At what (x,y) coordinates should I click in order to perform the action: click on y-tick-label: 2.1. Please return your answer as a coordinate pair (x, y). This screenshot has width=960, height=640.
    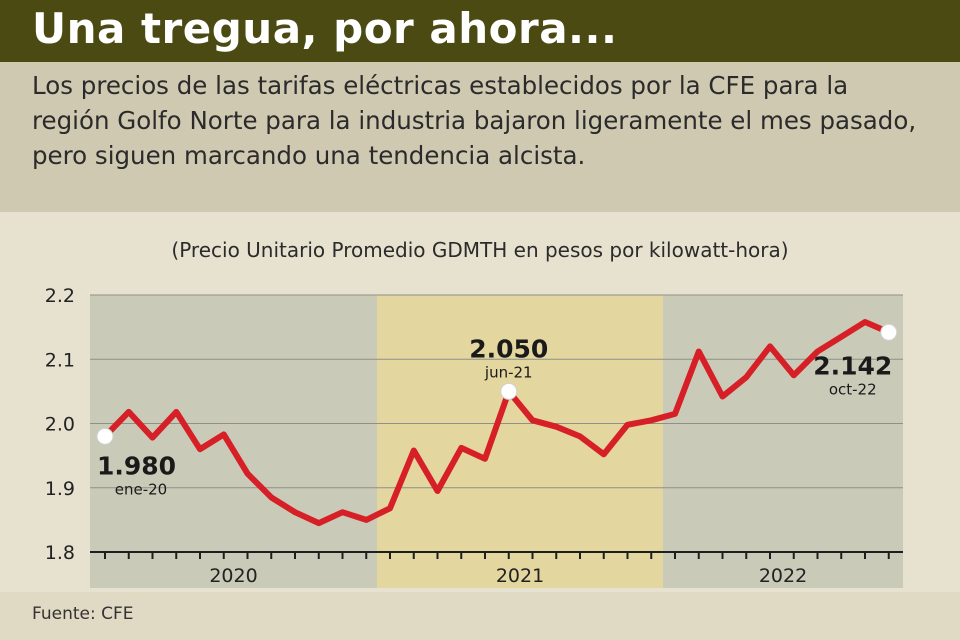
    Looking at the image, I should click on (60, 360).